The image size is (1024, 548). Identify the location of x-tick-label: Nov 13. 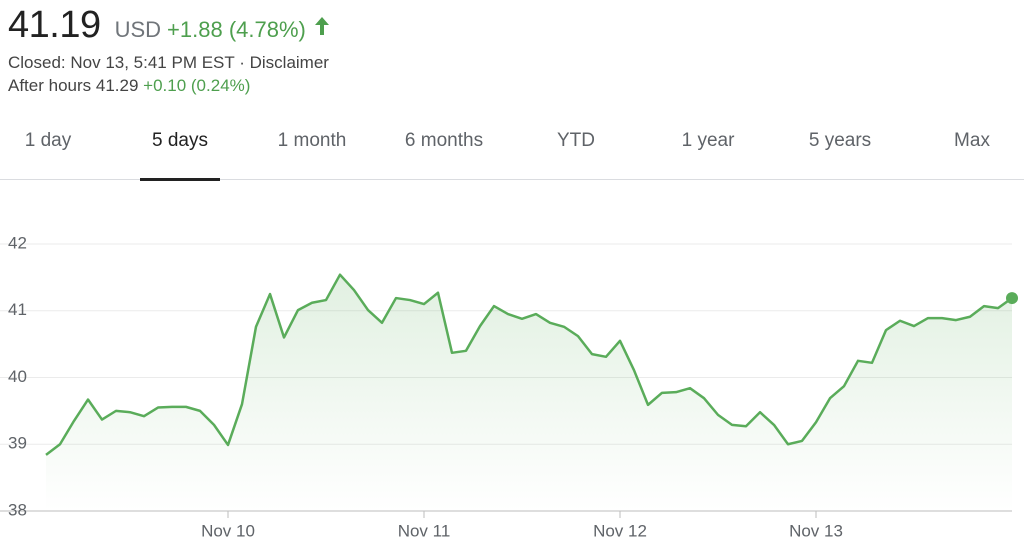
(816, 530).